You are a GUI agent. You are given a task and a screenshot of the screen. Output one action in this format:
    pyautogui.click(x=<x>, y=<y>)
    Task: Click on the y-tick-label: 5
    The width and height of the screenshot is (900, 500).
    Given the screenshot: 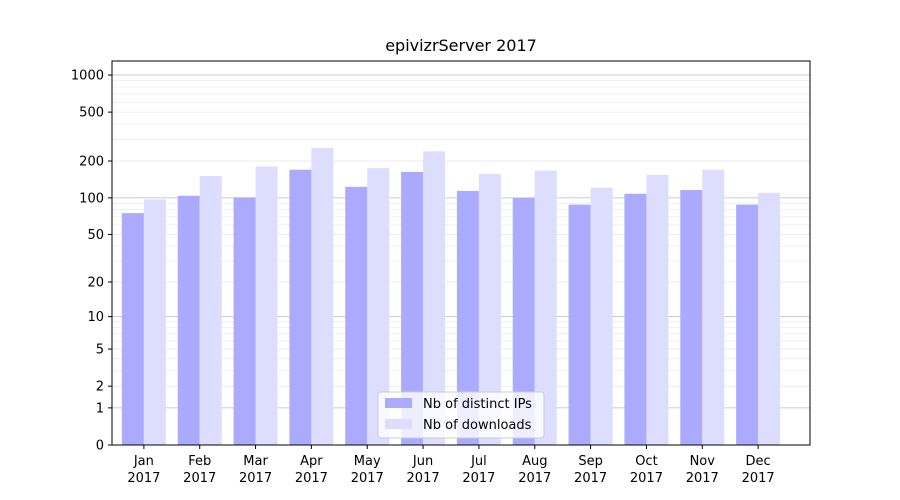 What is the action you would take?
    pyautogui.click(x=100, y=350)
    